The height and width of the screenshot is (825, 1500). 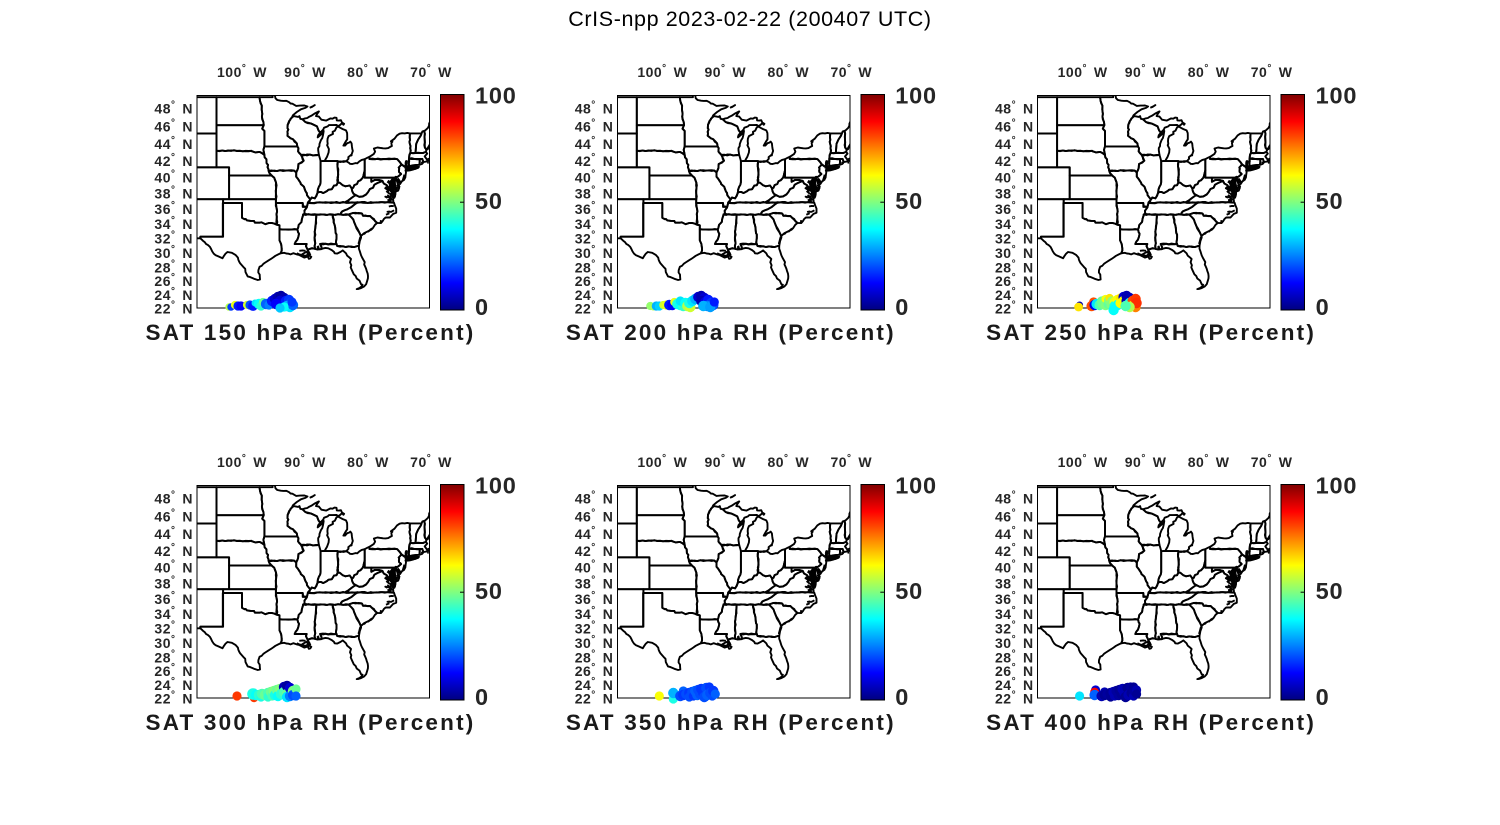 I want to click on svg-text: SAT 150 hPa RH (Percent), so click(x=311, y=332).